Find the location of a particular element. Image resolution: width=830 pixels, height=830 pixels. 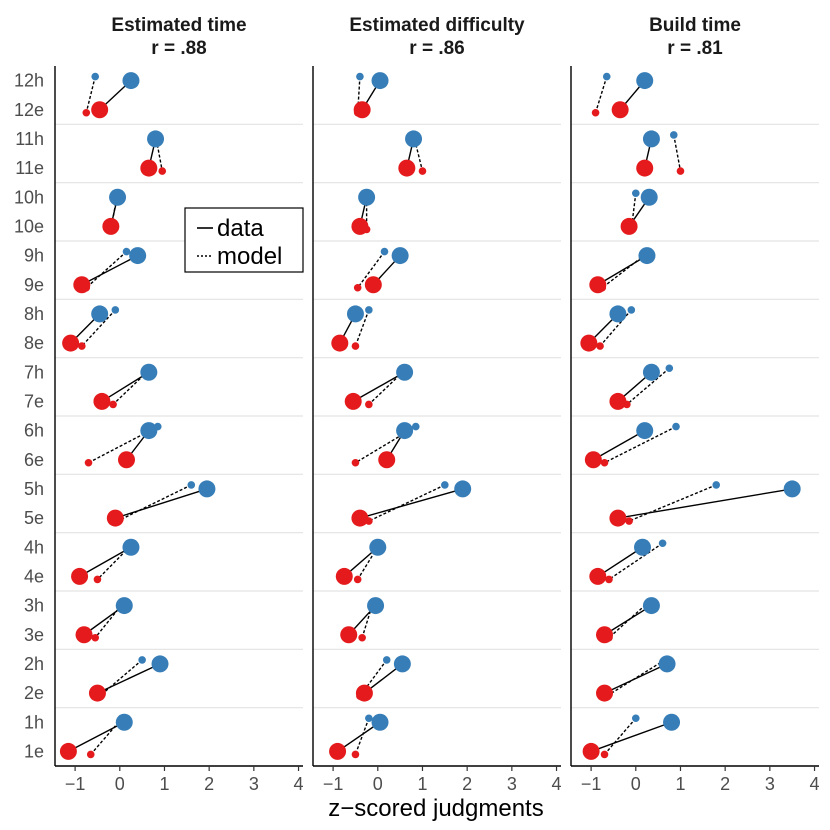

y-tick-label-10h: 10h is located at coordinates (29, 197).